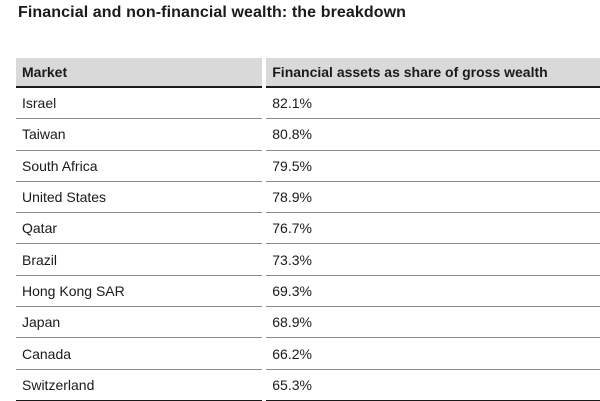 Image resolution: width=600 pixels, height=401 pixels. I want to click on table-row: Switzerland 65.3%, so click(308, 385).